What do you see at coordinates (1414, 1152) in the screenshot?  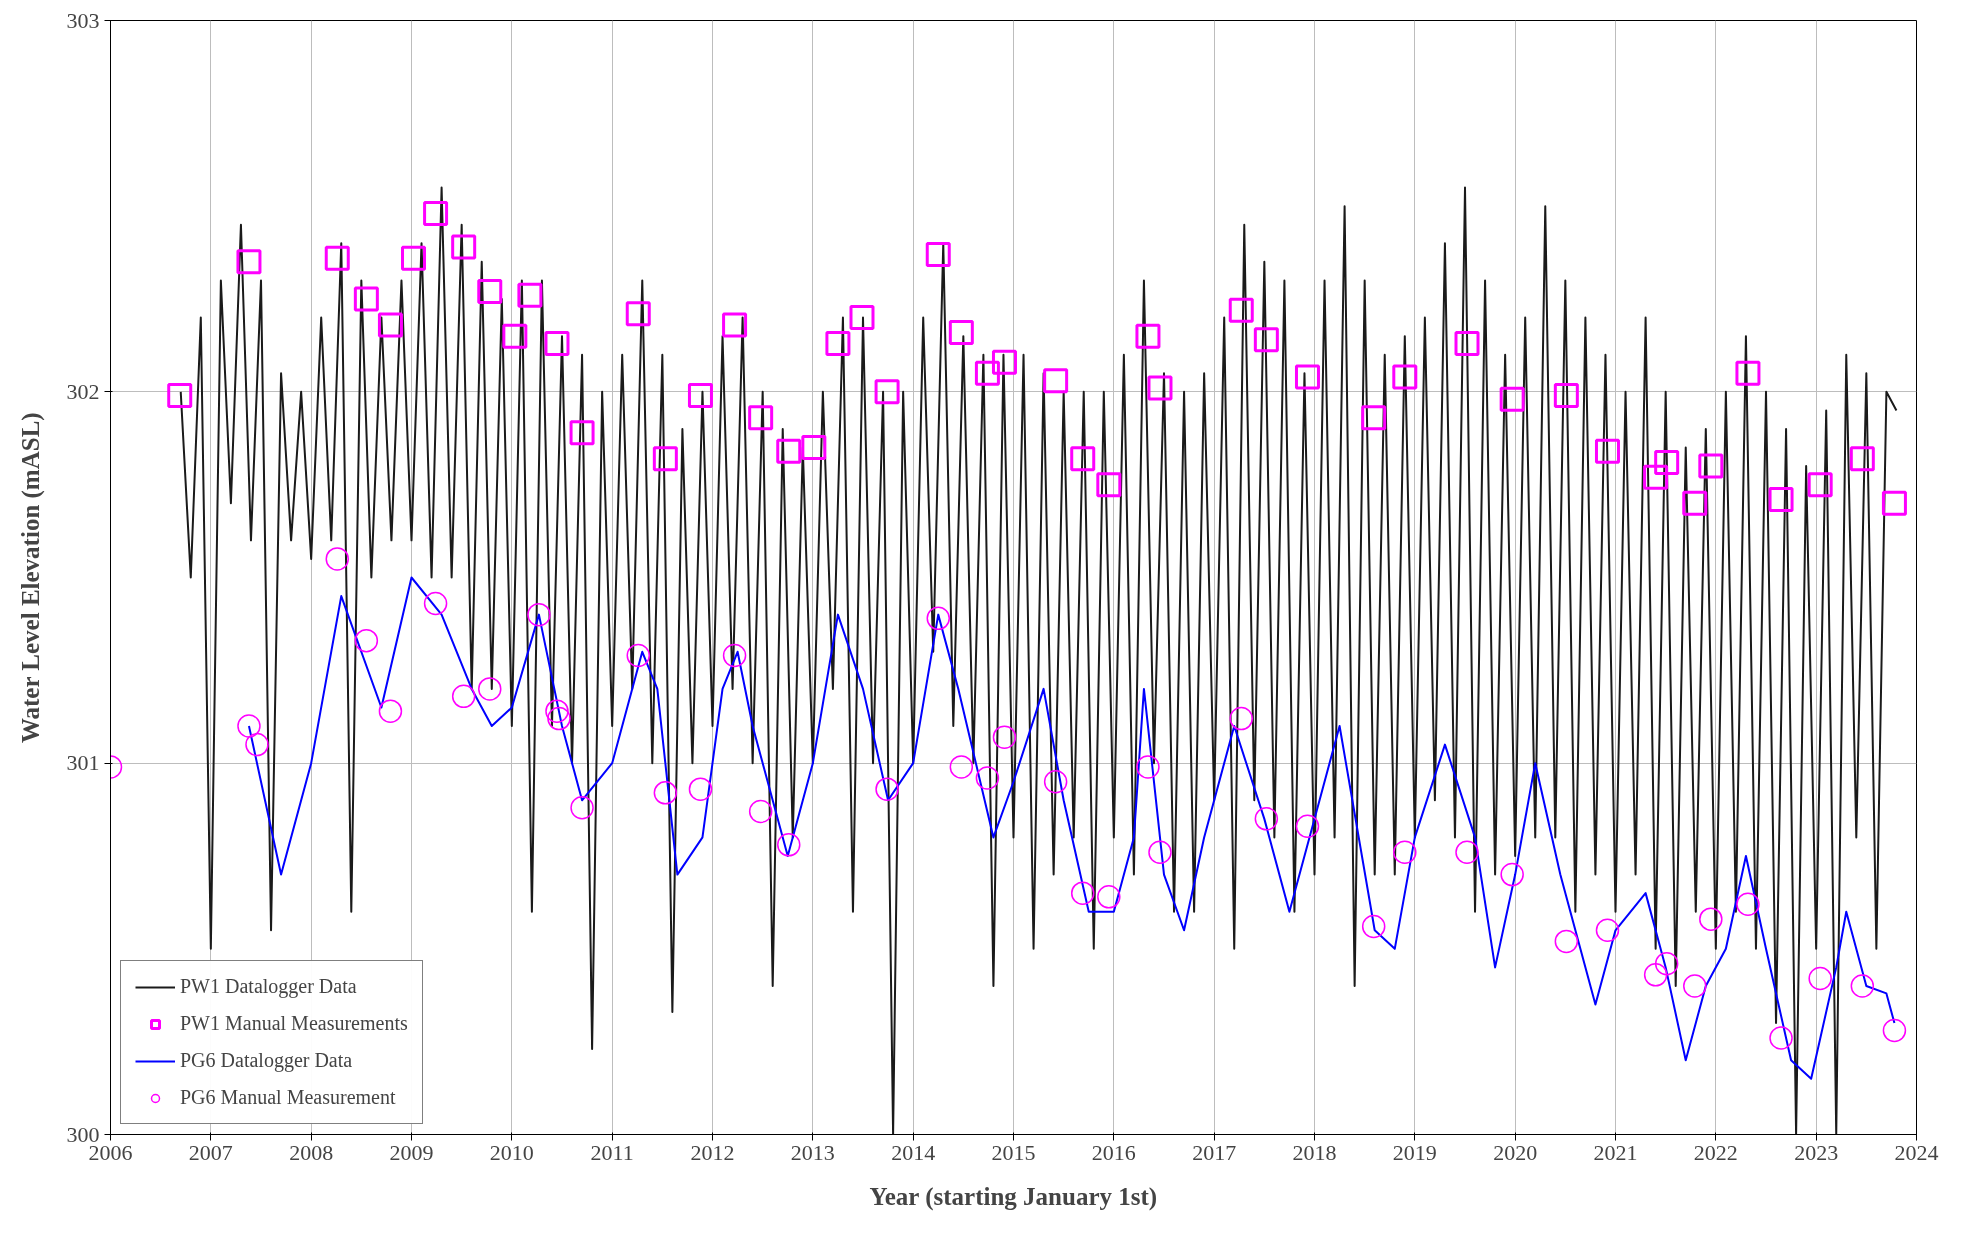 I see `x-tick-label: 2019` at bounding box center [1414, 1152].